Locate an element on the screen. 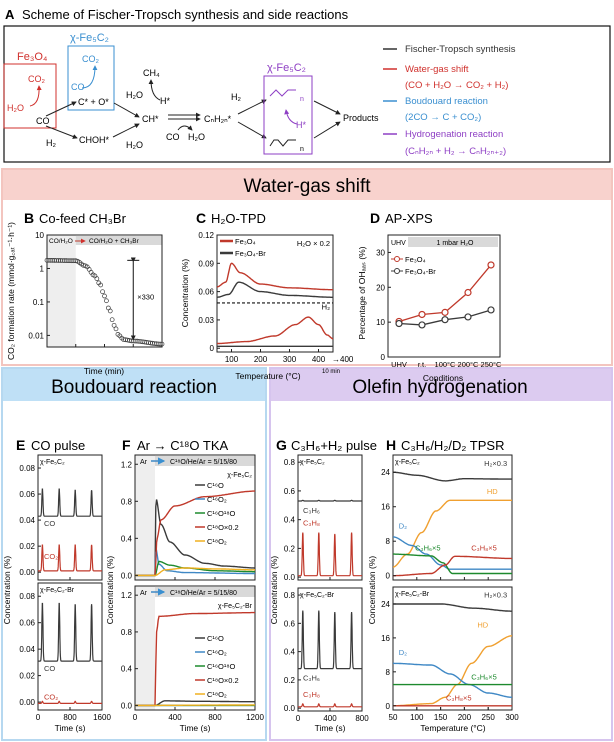  legend-sub-label: (2CO → C + CO₂) is located at coordinates (443, 117).